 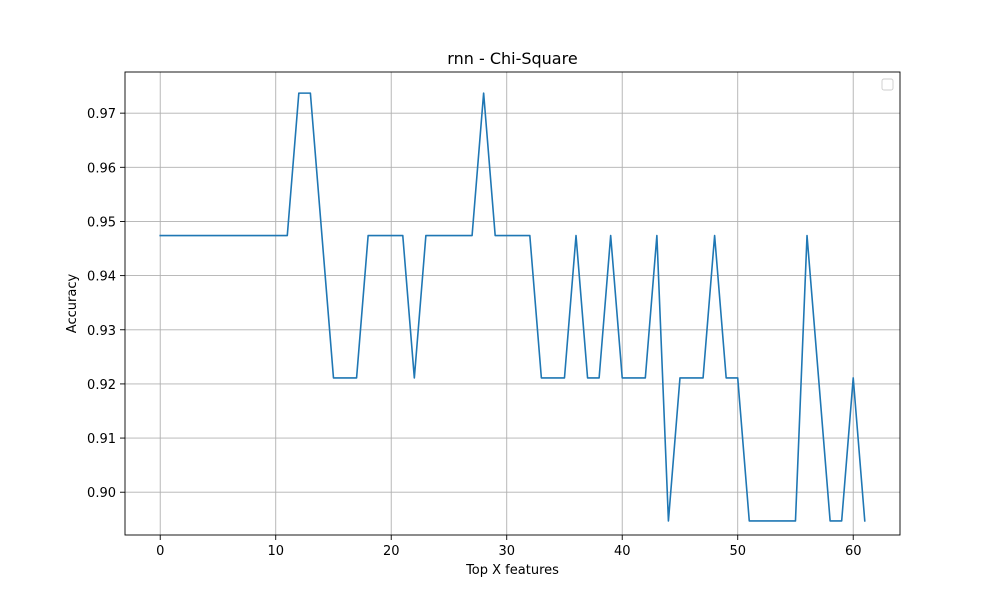 I want to click on x-tick-label: 40, so click(x=622, y=551).